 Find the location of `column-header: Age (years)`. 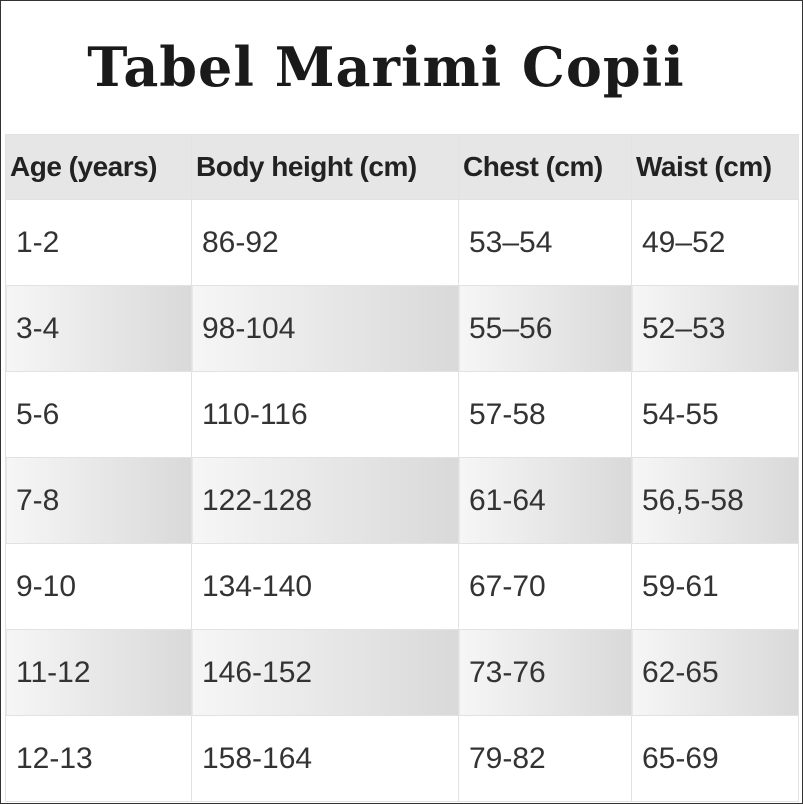

column-header: Age (years) is located at coordinates (98, 167).